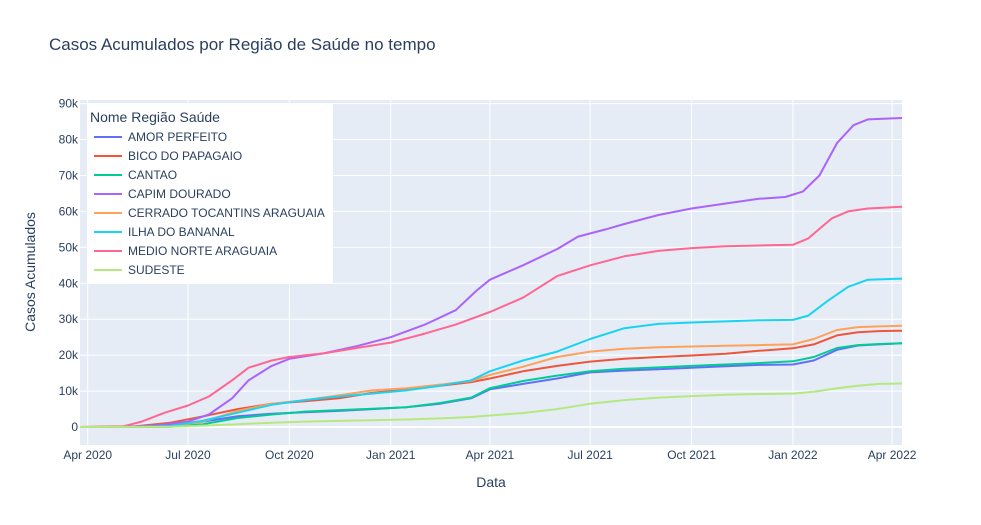  What do you see at coordinates (69, 140) in the screenshot?
I see `y-tick-label: 80k` at bounding box center [69, 140].